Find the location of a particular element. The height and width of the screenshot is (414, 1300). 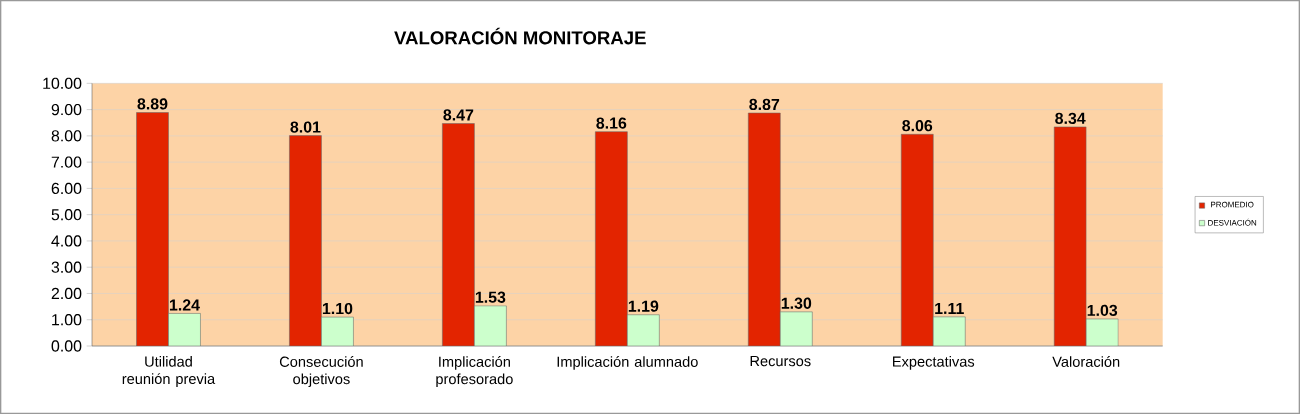

data-label: 8.06 is located at coordinates (917, 126).